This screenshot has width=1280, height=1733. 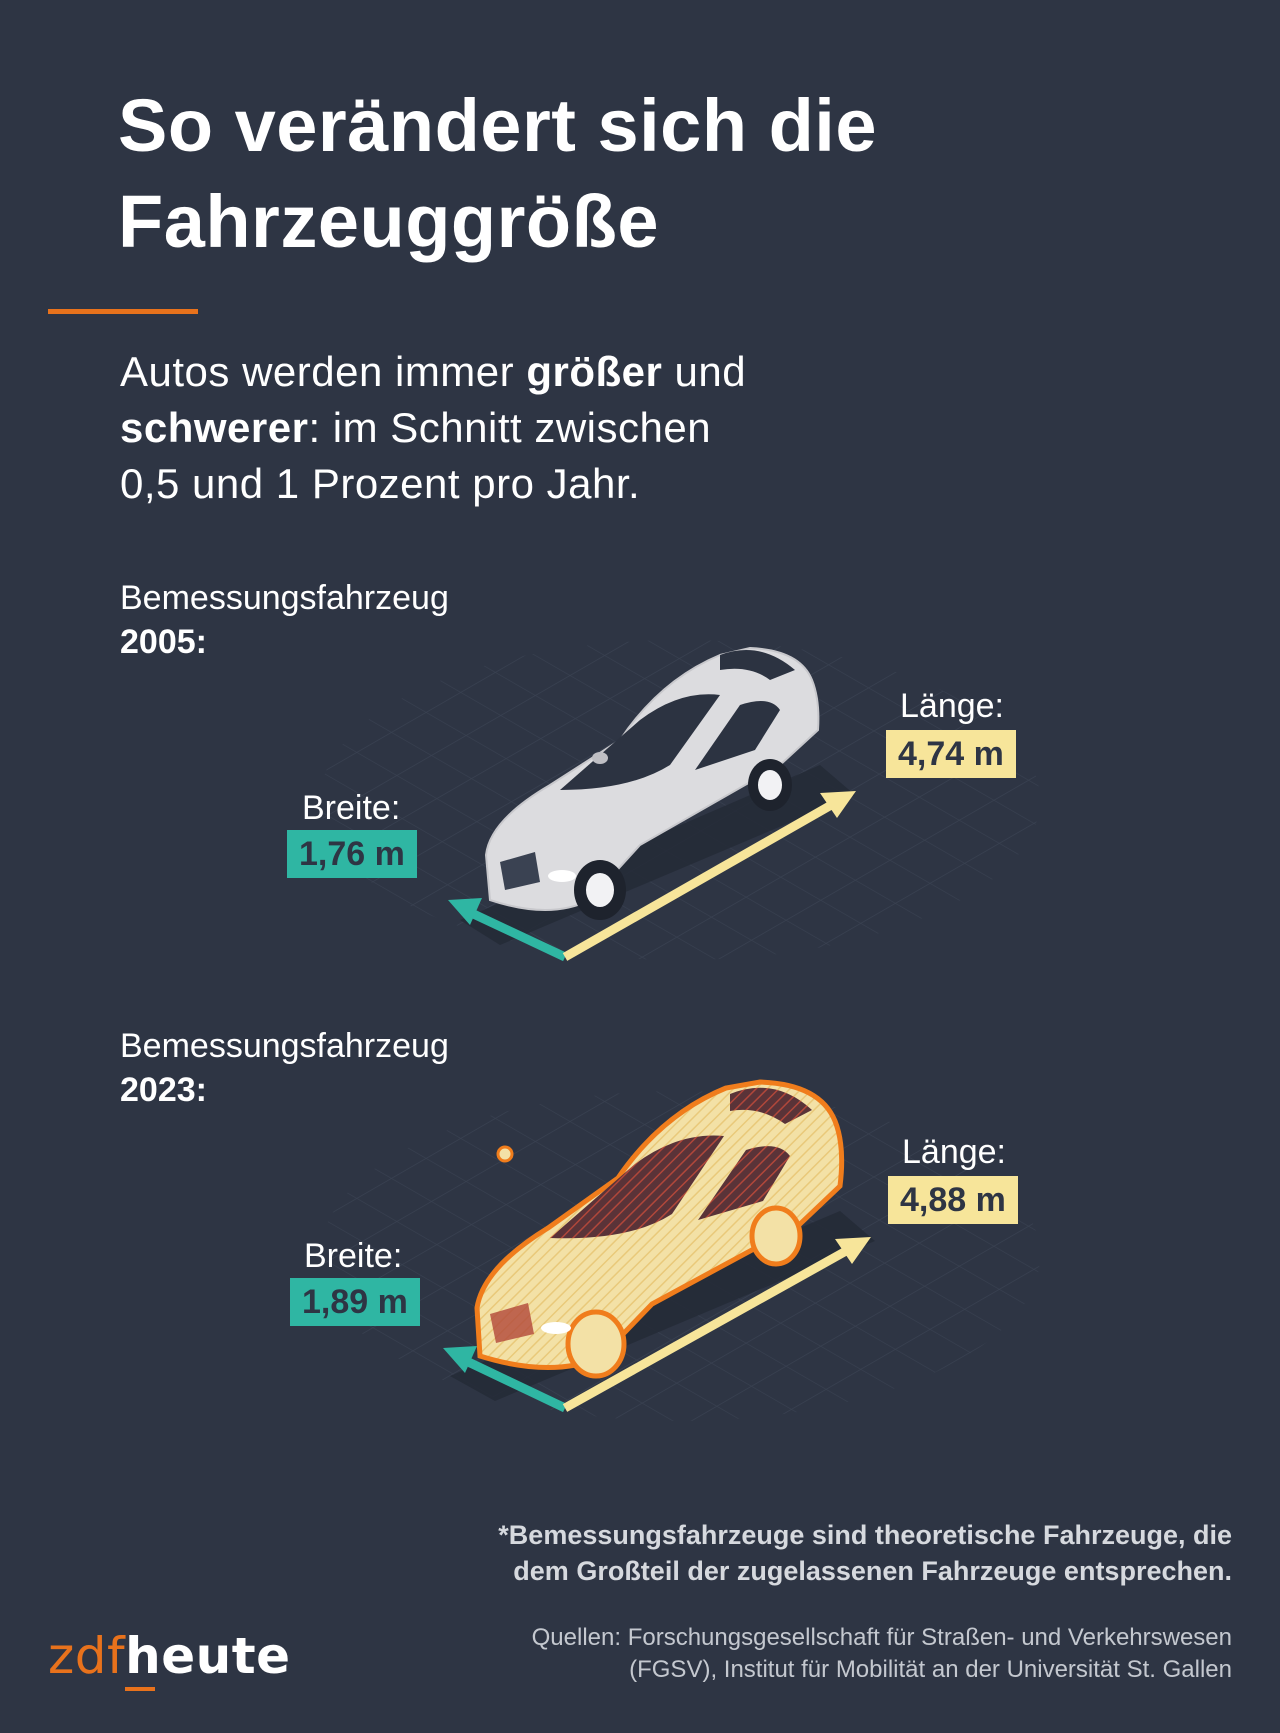 I want to click on logo-heute: heute, so click(x=208, y=1659).